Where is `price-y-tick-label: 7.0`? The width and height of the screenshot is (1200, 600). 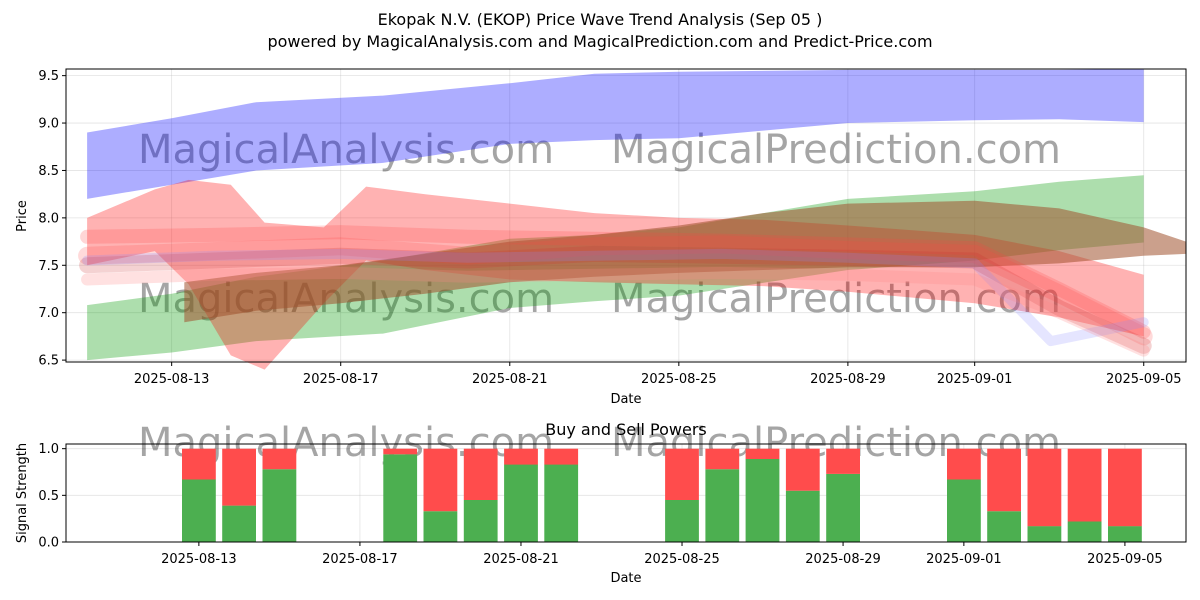 price-y-tick-label: 7.0 is located at coordinates (48, 313).